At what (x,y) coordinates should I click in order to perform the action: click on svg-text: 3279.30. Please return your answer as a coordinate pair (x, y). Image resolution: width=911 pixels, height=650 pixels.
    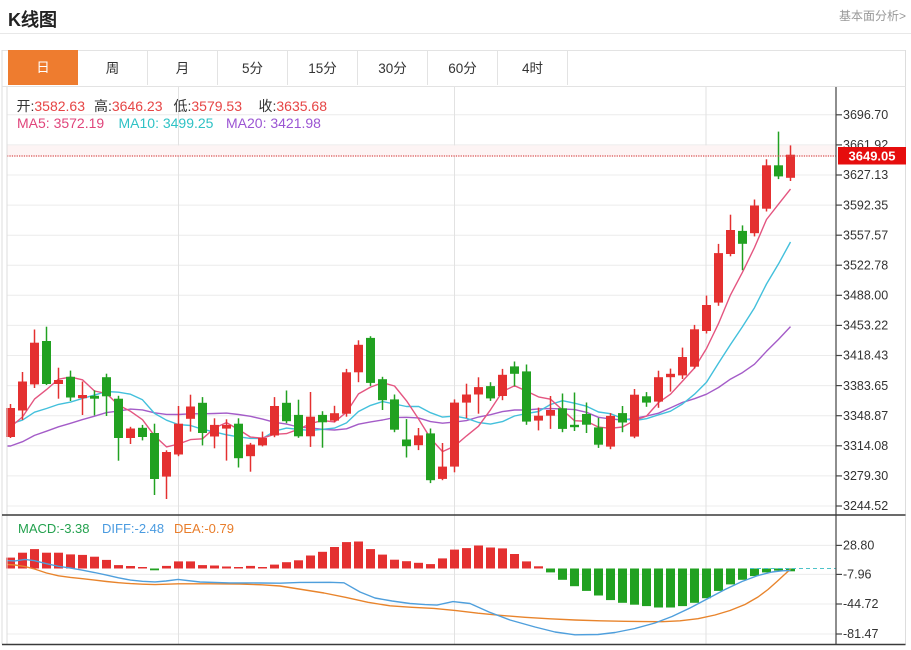
    Looking at the image, I should click on (865, 476).